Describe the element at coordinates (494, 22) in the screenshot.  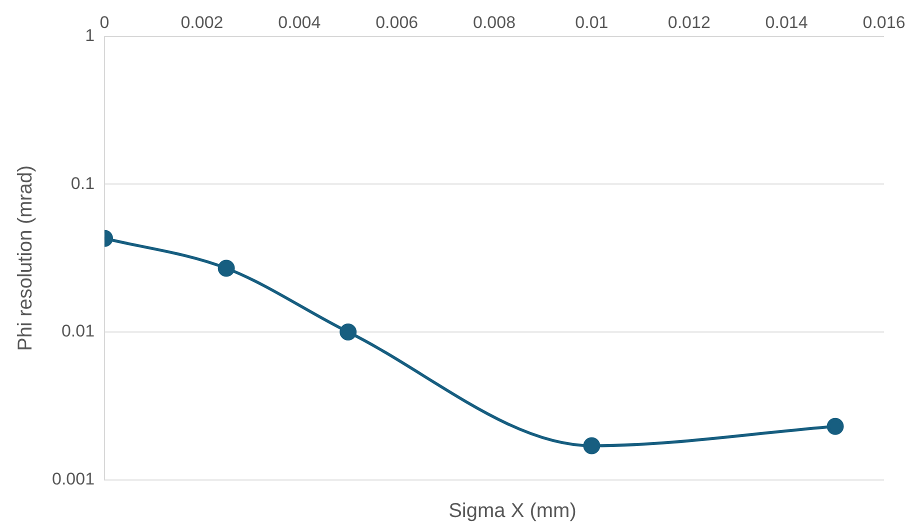
I see `x-tick-label: 0.008` at that location.